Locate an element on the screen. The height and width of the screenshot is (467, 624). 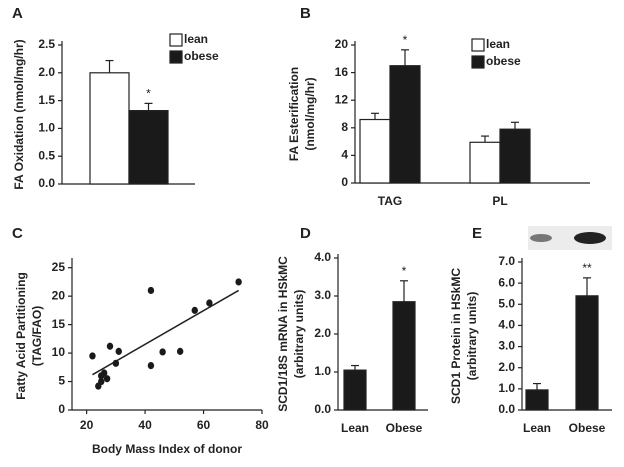
y-tick-label: 7.0 is located at coordinates (506, 261).